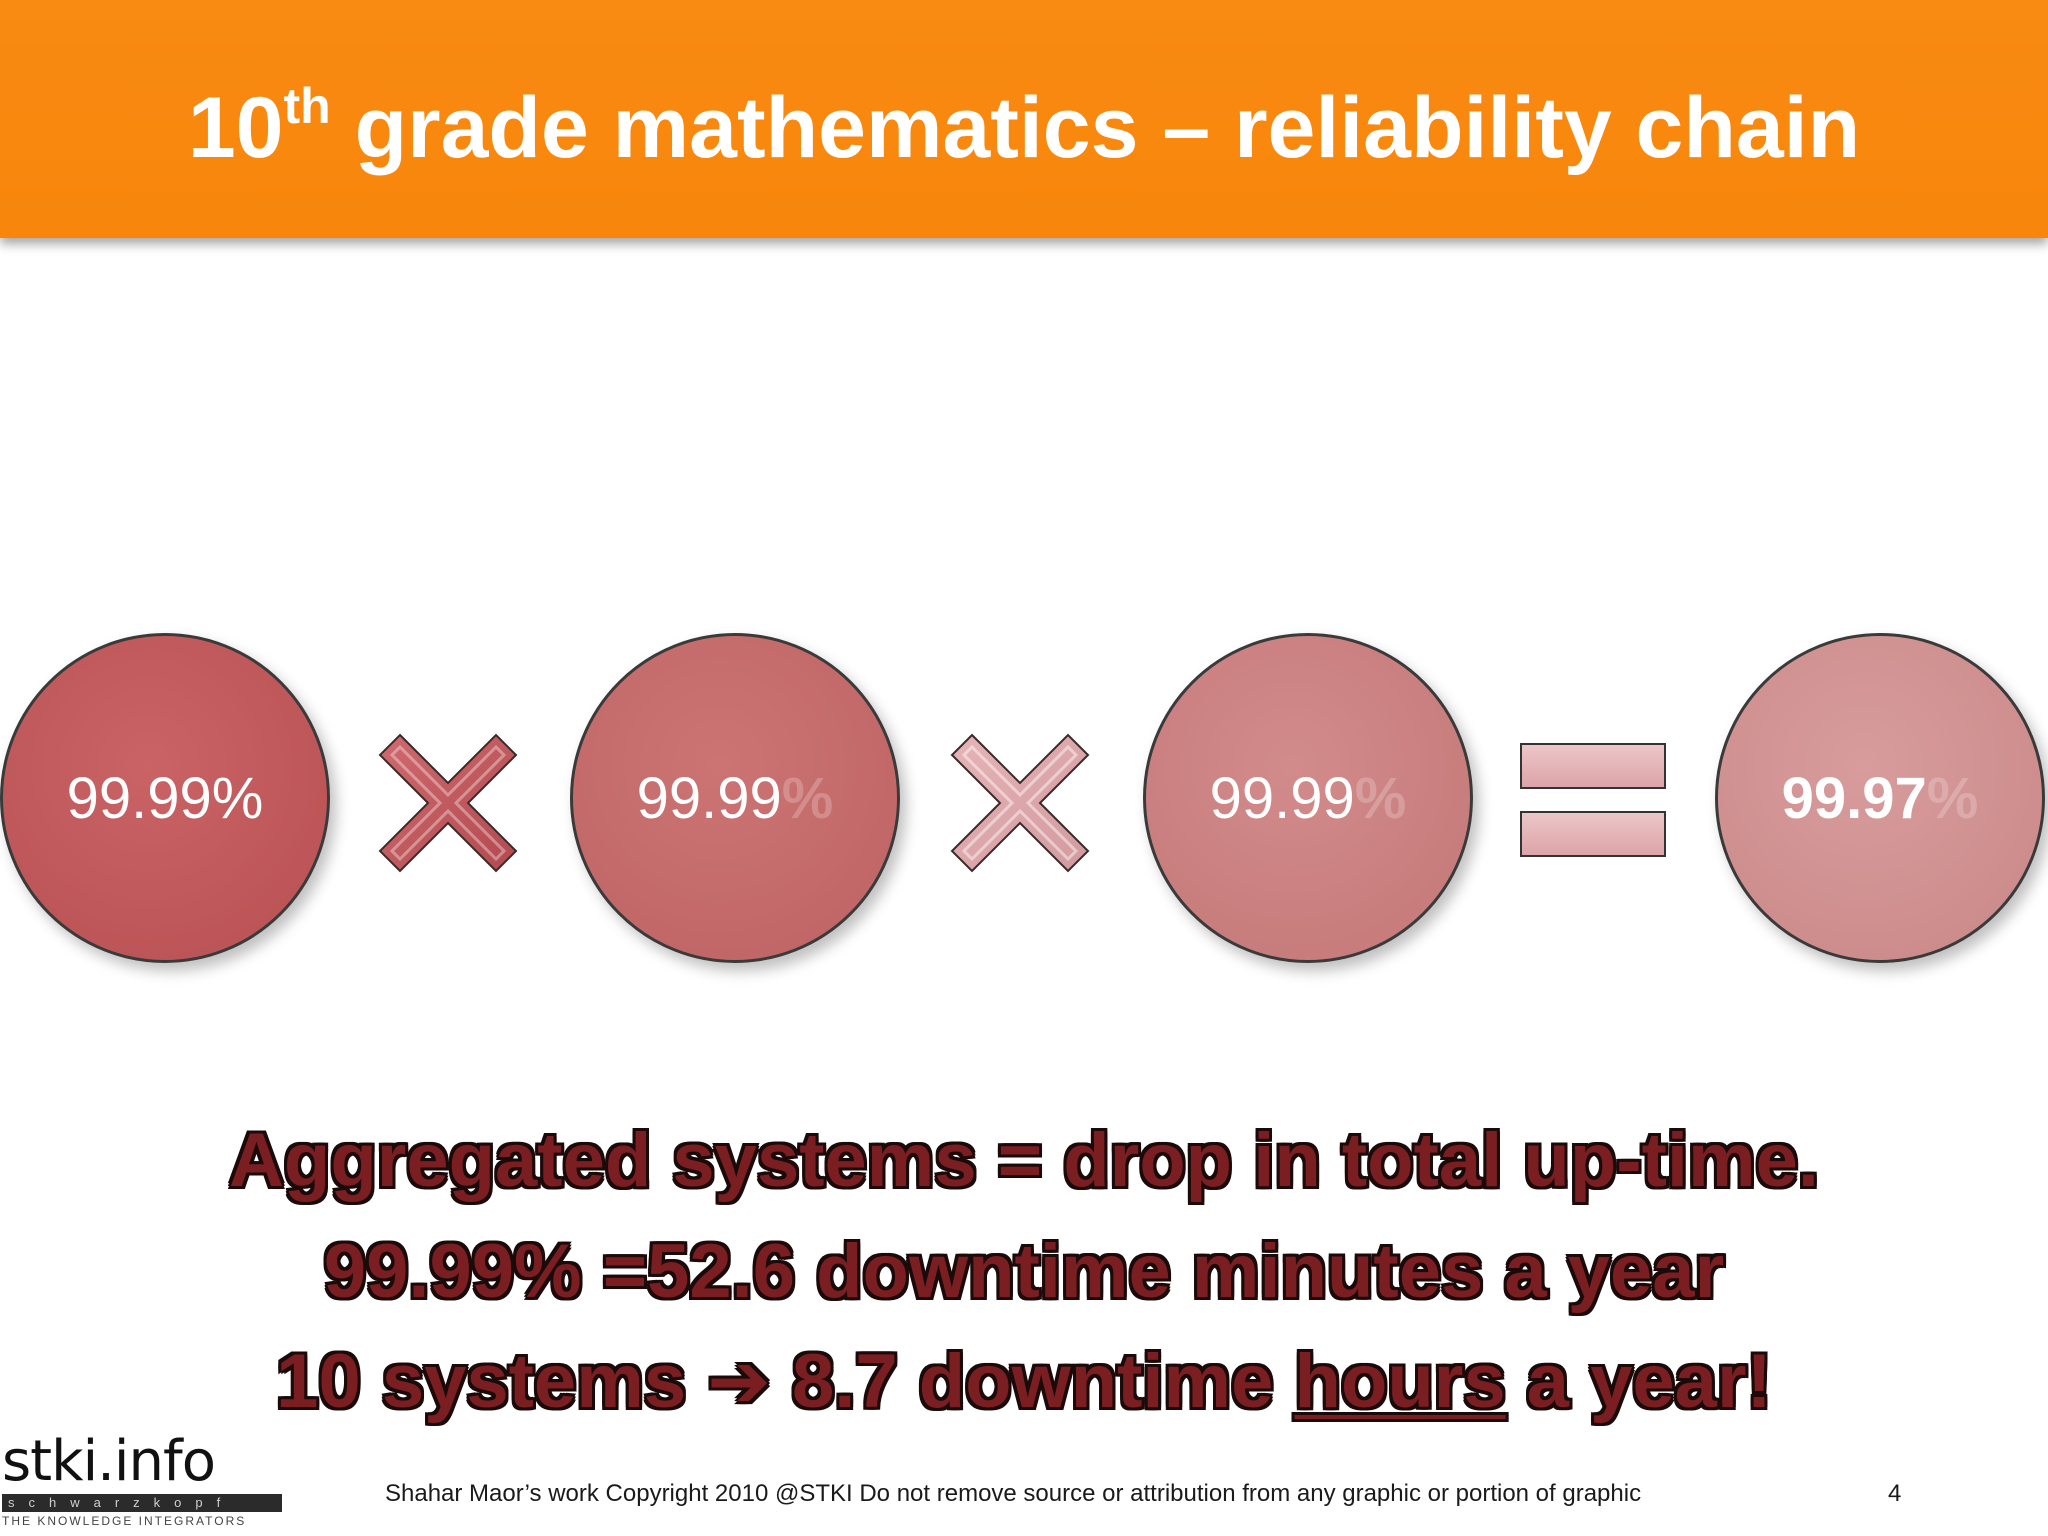  I want to click on title-superscript: th, so click(307, 106).